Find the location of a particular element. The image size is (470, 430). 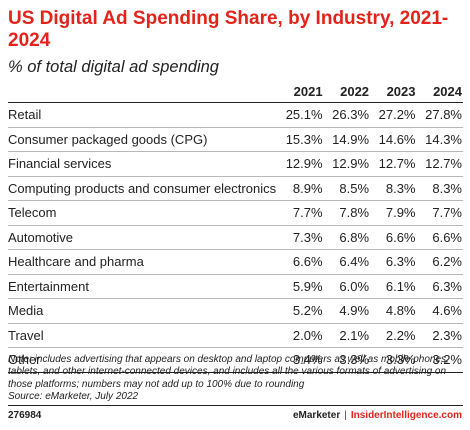

value-cell-2024: 12.7% is located at coordinates (439, 164).